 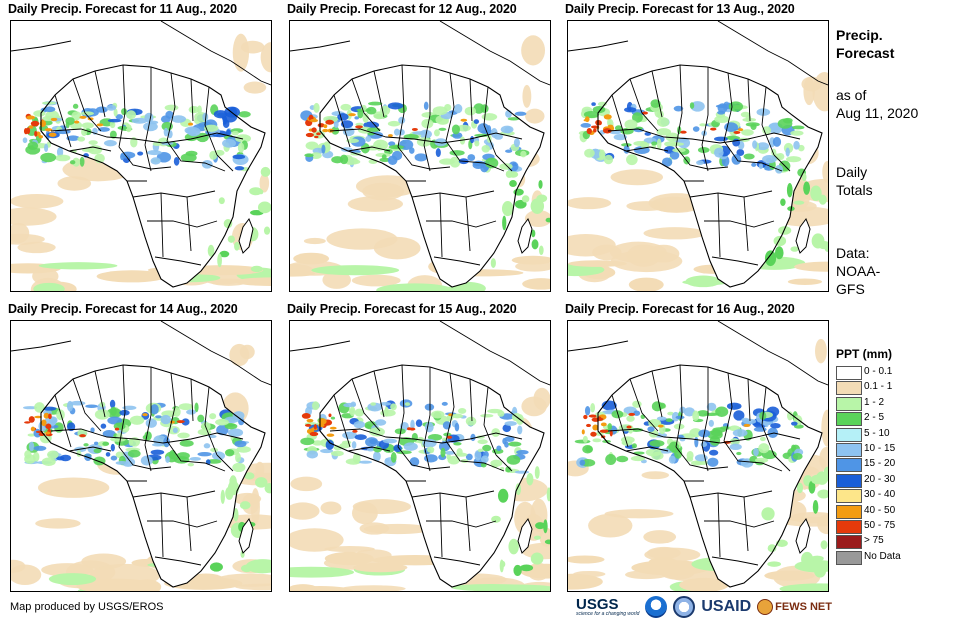 I want to click on legend-label: 1 - 2, so click(x=874, y=402).